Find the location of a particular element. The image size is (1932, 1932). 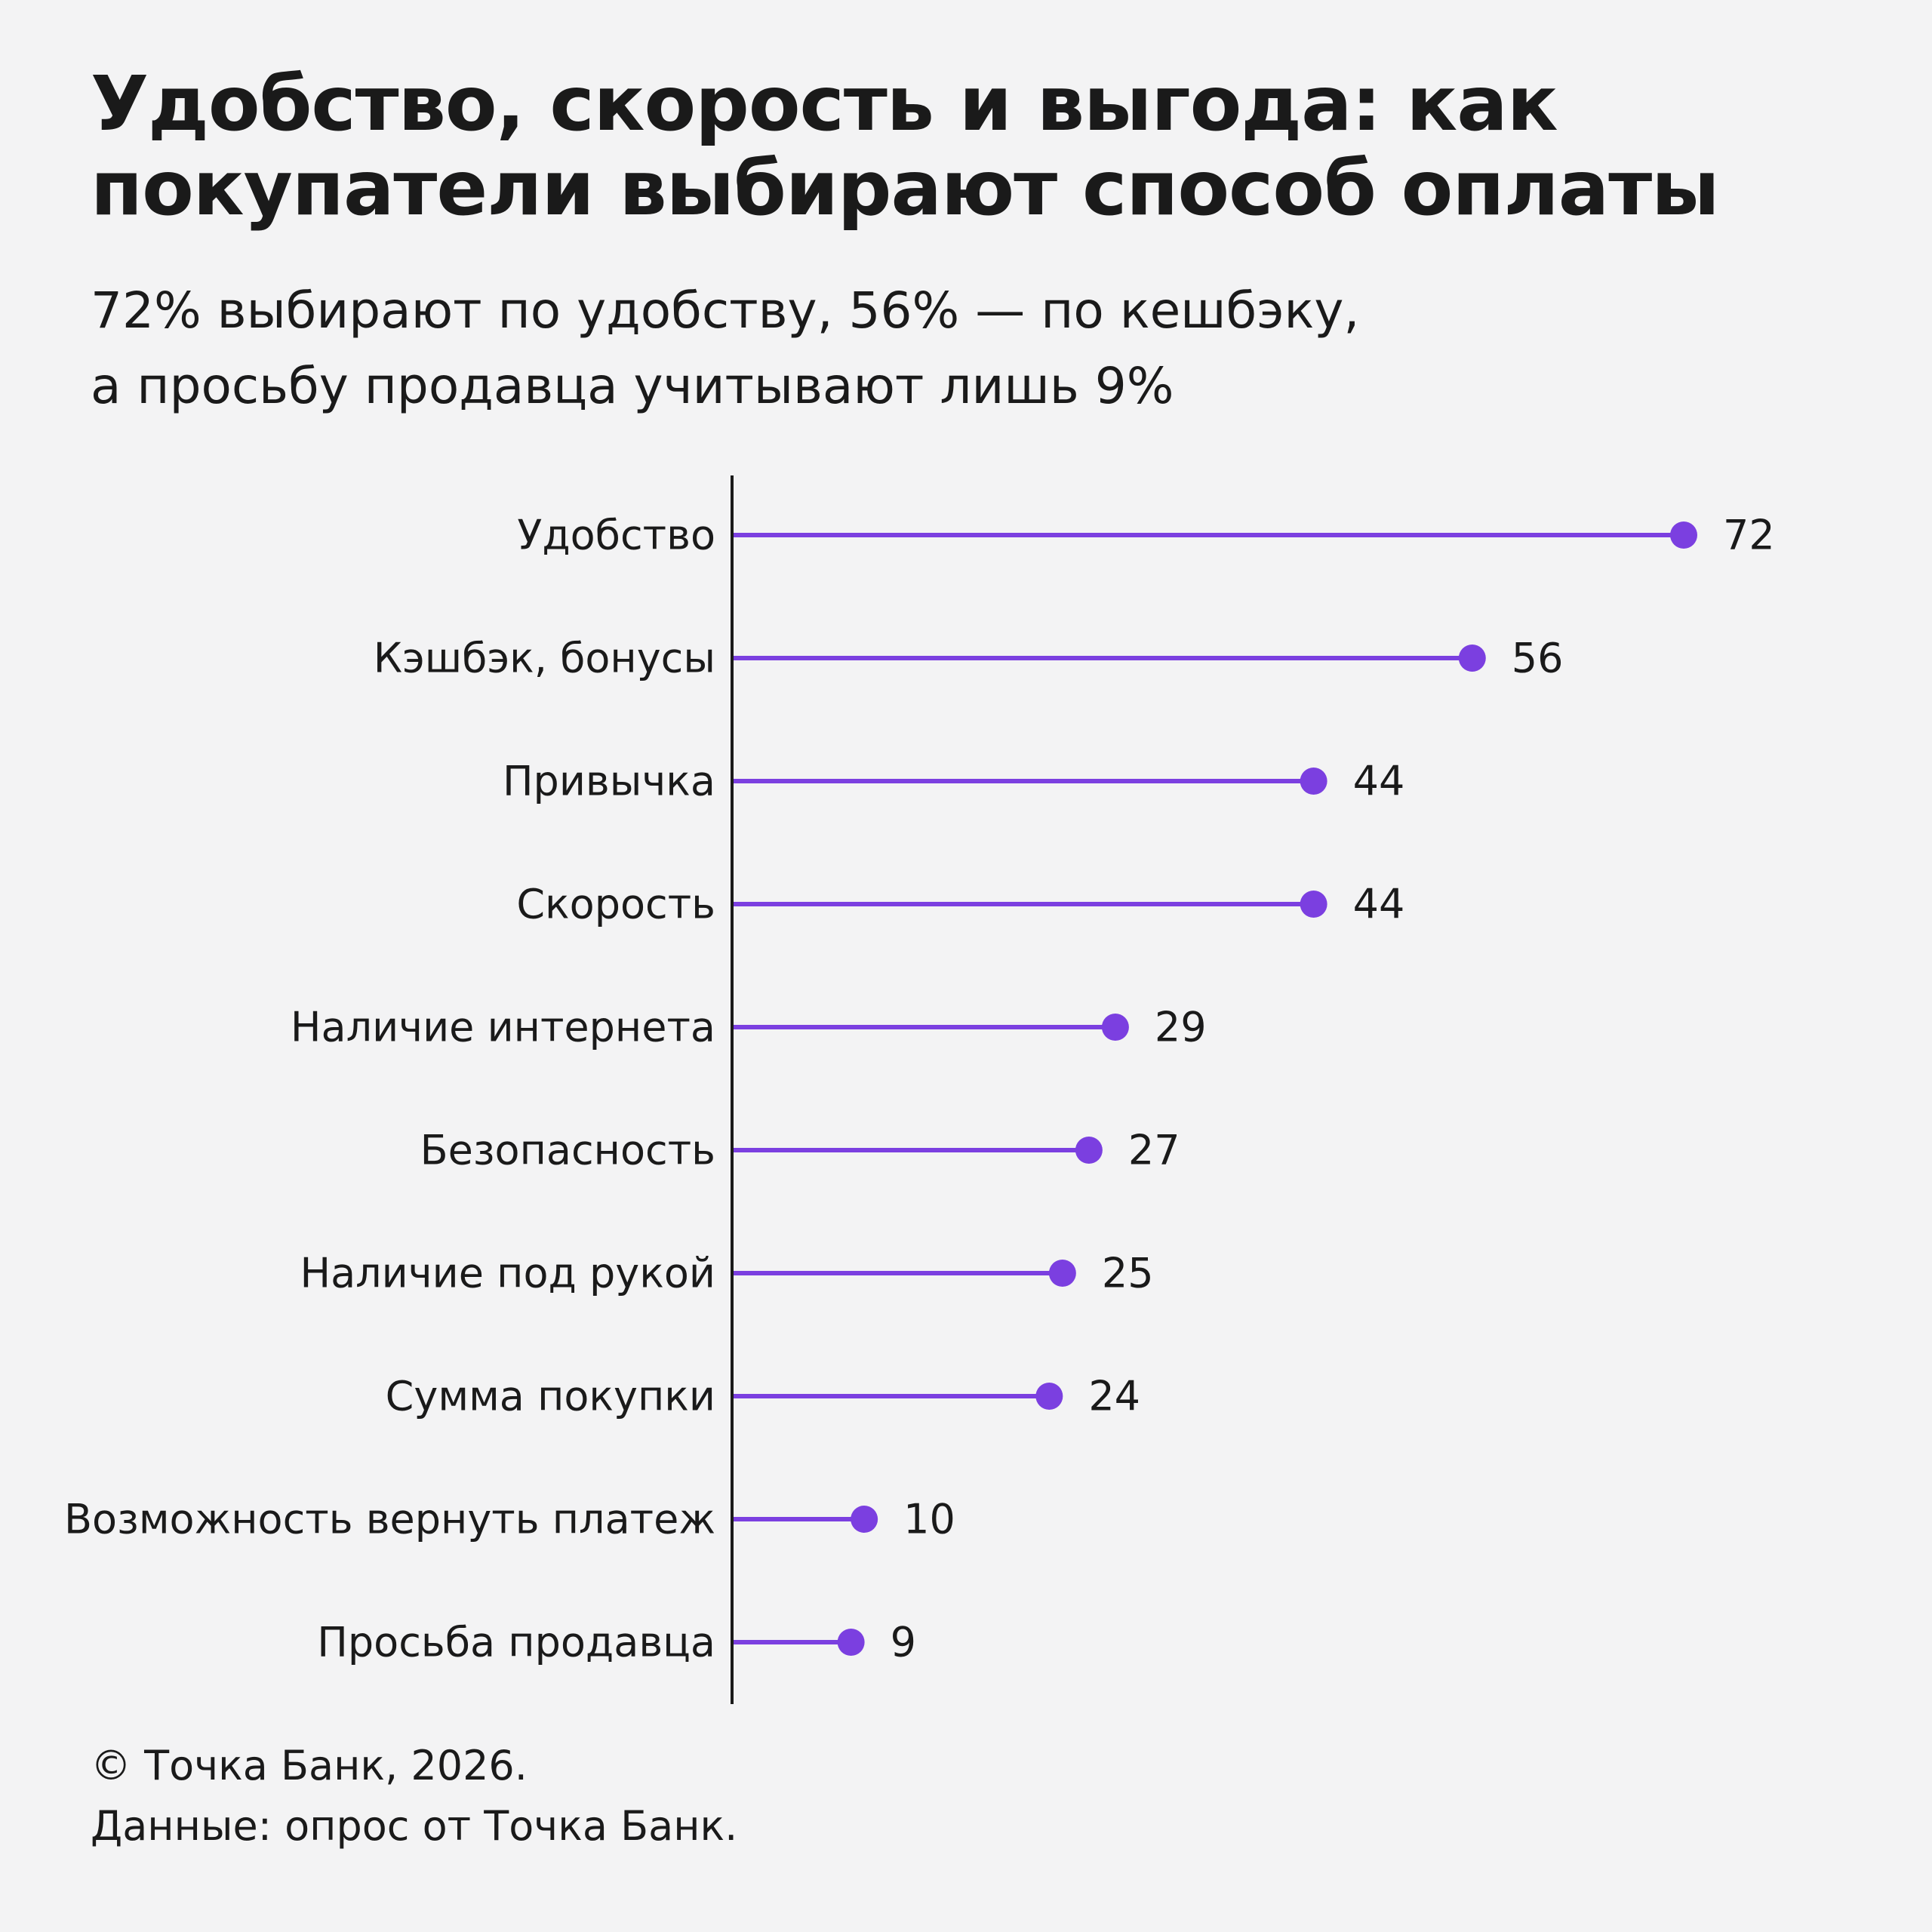

category-label: Наличие интернета is located at coordinates (503, 1027).